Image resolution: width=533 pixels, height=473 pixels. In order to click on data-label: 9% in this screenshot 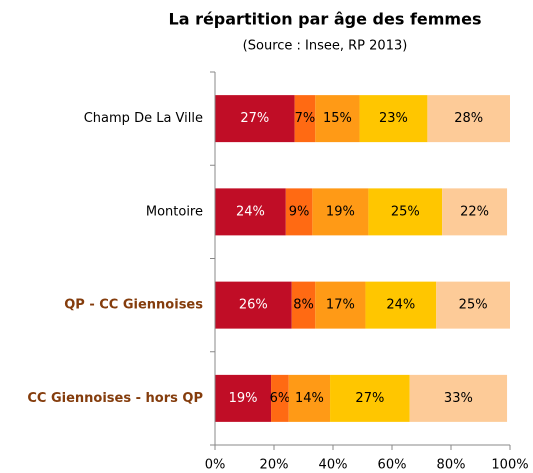, I will do `click(299, 211)`.